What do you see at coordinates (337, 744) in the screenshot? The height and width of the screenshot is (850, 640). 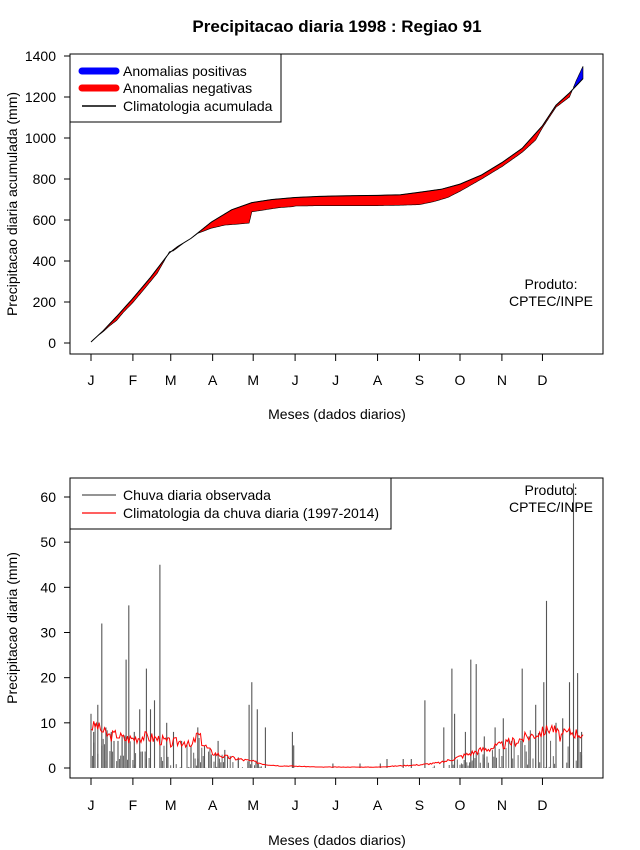 I see `daily-climatology-line` at bounding box center [337, 744].